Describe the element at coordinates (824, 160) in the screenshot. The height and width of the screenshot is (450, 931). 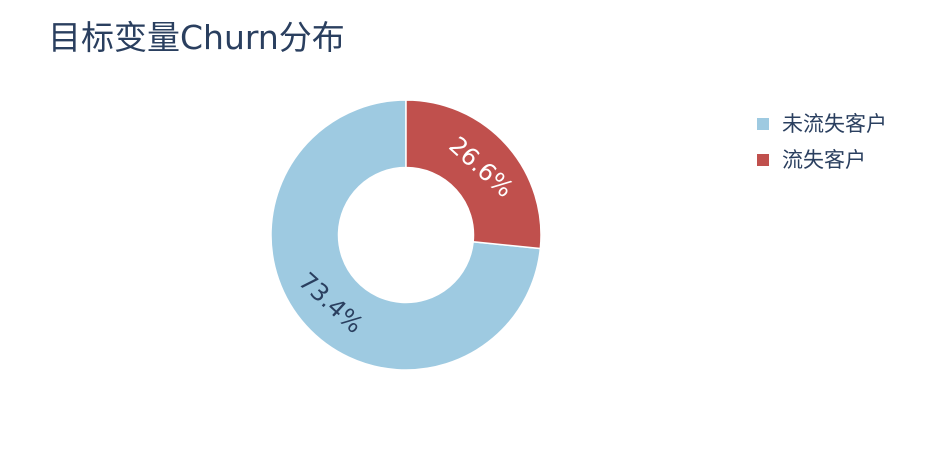
I see `legend-label-2: 流失客户` at that location.